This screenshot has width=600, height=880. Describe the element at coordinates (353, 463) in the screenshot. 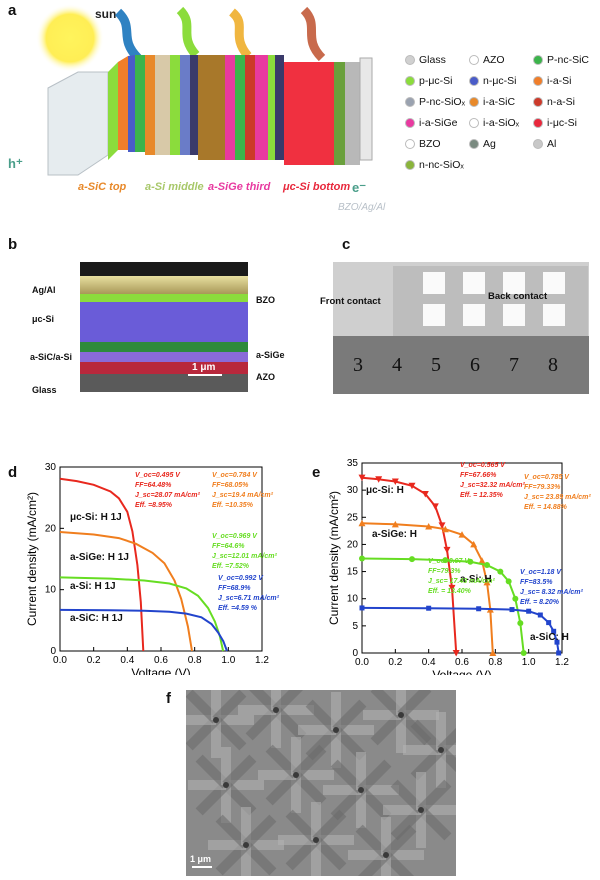

I see `y-tick-label: 35` at that location.